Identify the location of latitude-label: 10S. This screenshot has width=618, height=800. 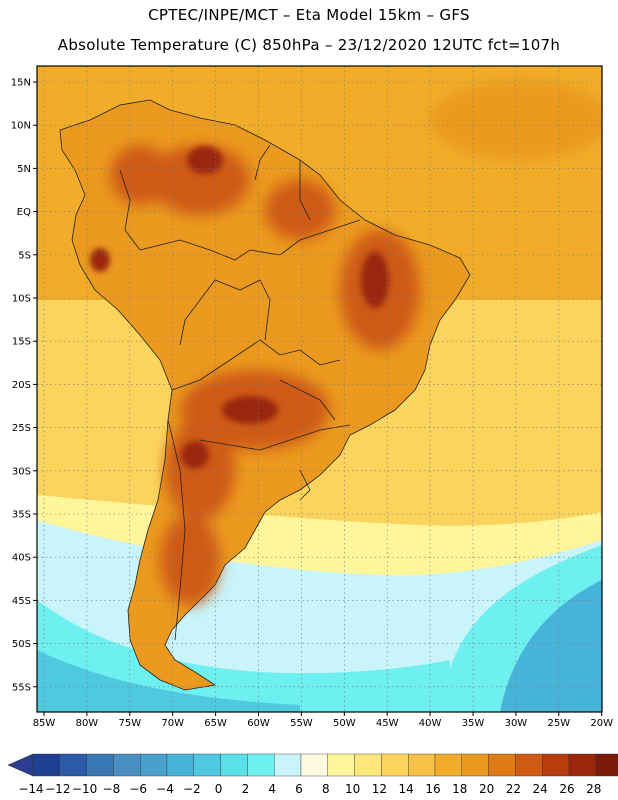
(21, 299).